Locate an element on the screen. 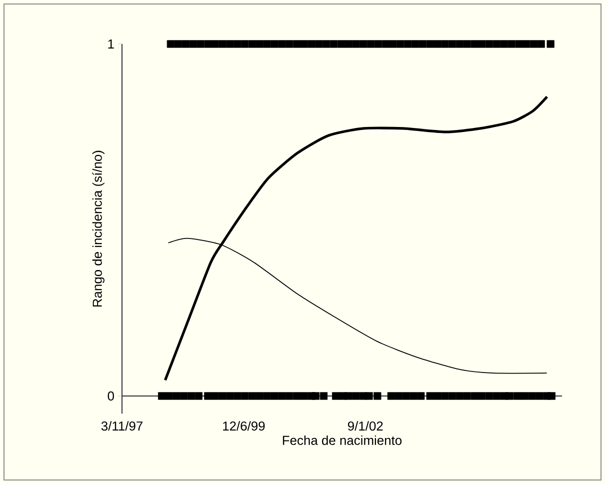 This screenshot has height=484, width=605. y-tick-label: 0 is located at coordinates (111, 396).